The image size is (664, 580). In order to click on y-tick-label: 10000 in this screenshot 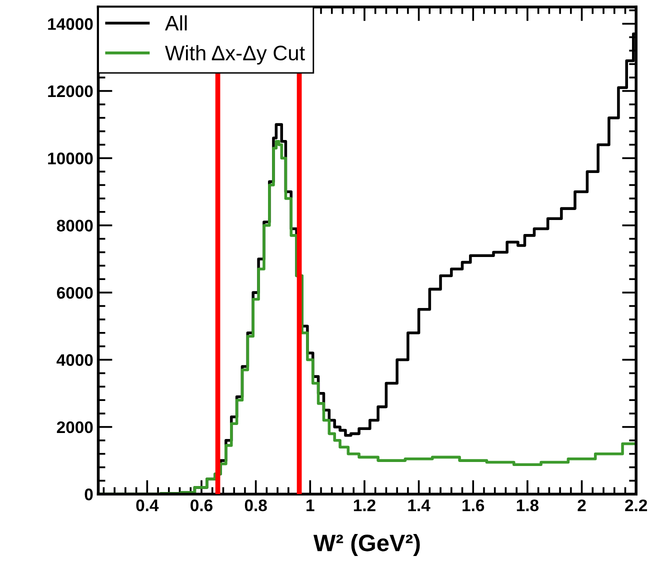, I will do `click(70, 158)`.